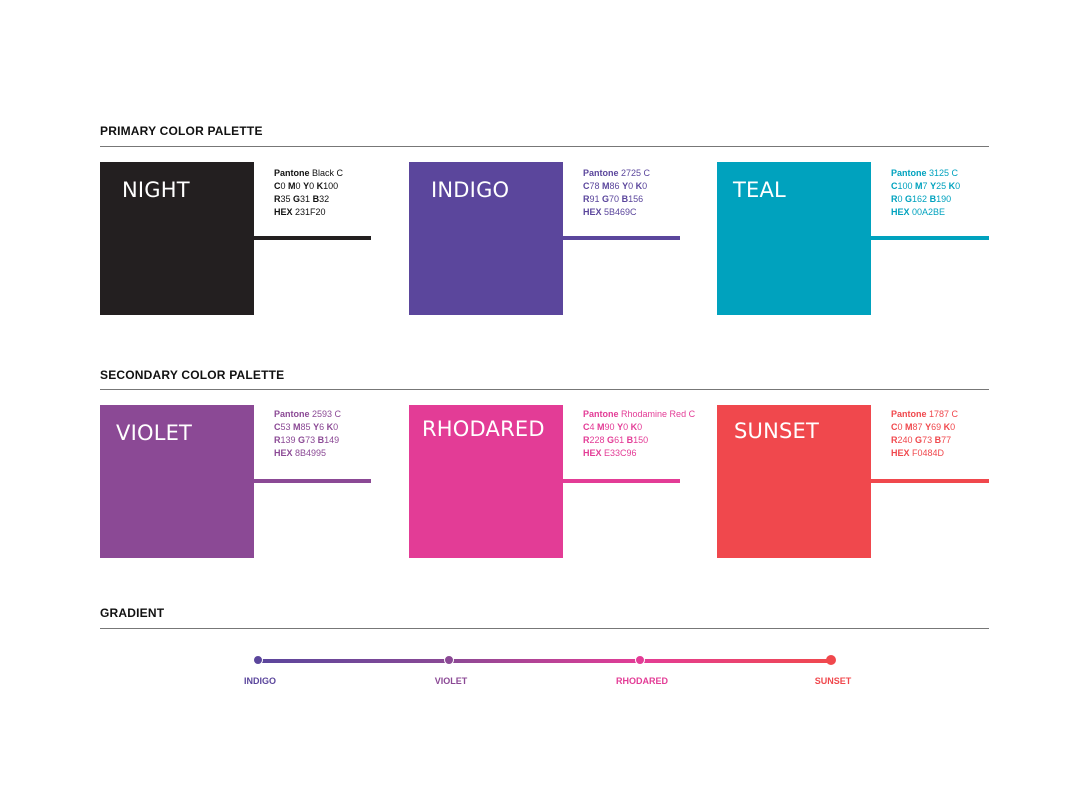 The height and width of the screenshot is (800, 1080). Describe the element at coordinates (941, 186) in the screenshot. I see `cmyk-value-y: 25` at that location.